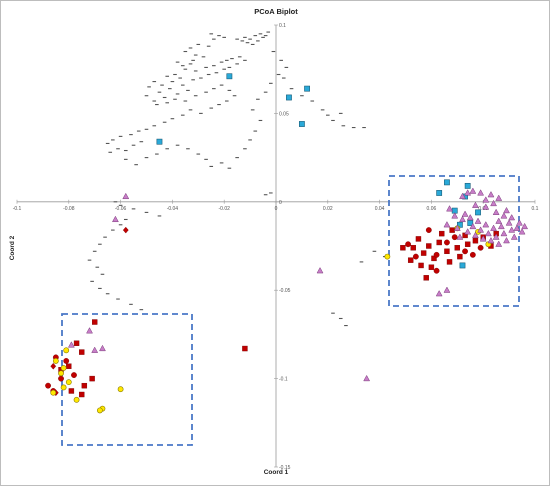 This screenshot has height=492, width=550. Describe the element at coordinates (17, 209) in the screenshot. I see `x-tick-label: -0.1` at that location.